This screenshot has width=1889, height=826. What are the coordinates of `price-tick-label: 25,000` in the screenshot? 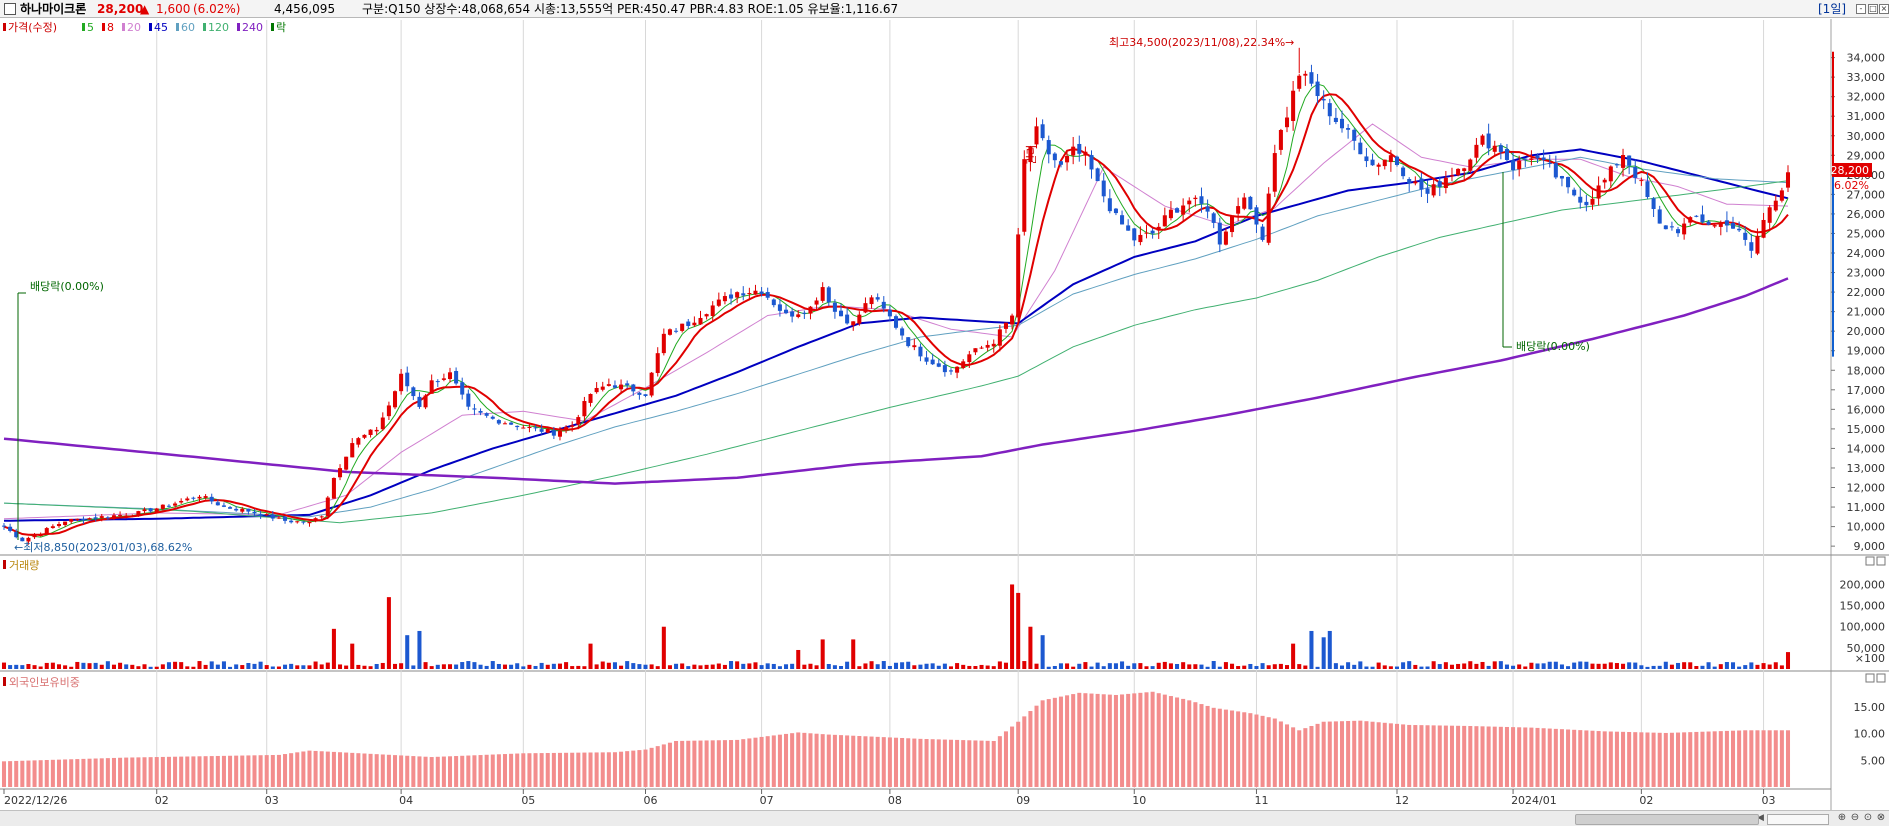 It's located at (1866, 233).